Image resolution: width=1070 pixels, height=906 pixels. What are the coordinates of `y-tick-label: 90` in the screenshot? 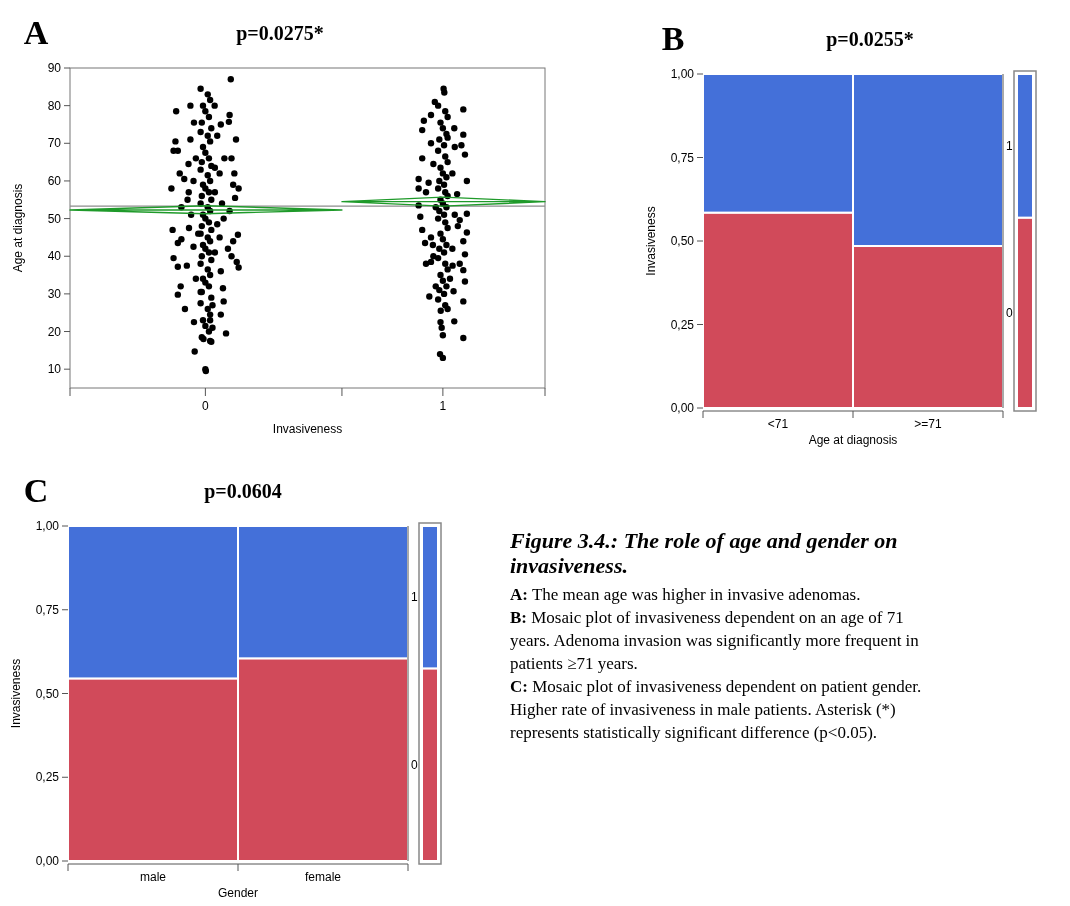 It's located at (54, 68).